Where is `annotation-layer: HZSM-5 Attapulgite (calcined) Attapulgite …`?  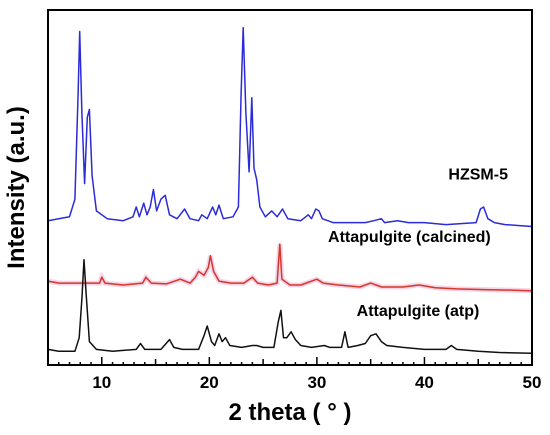
annotation-layer: HZSM-5 Attapulgite (calcined) Attapulgite … is located at coordinates (418, 244).